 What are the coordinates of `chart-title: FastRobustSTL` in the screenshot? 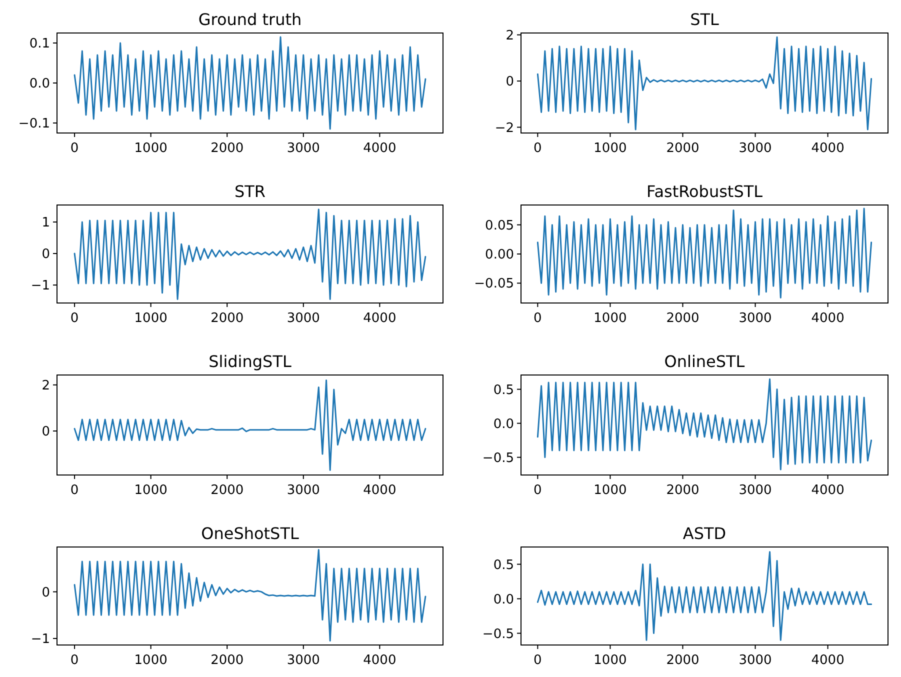 It's located at (704, 191).